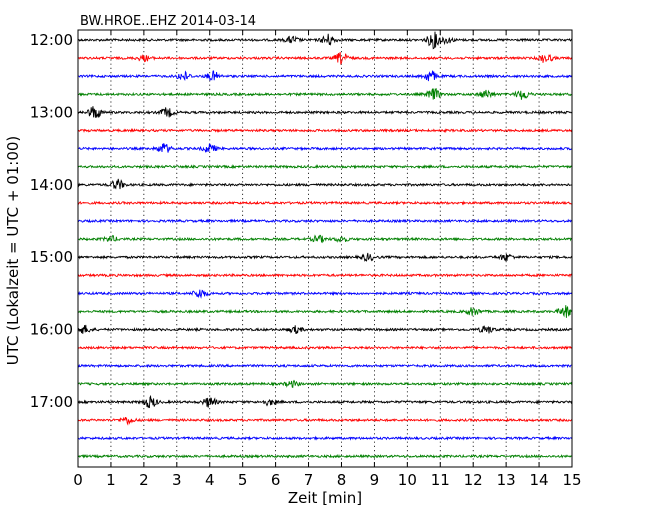  Describe the element at coordinates (407, 480) in the screenshot. I see `x-tick-label: 10` at that location.